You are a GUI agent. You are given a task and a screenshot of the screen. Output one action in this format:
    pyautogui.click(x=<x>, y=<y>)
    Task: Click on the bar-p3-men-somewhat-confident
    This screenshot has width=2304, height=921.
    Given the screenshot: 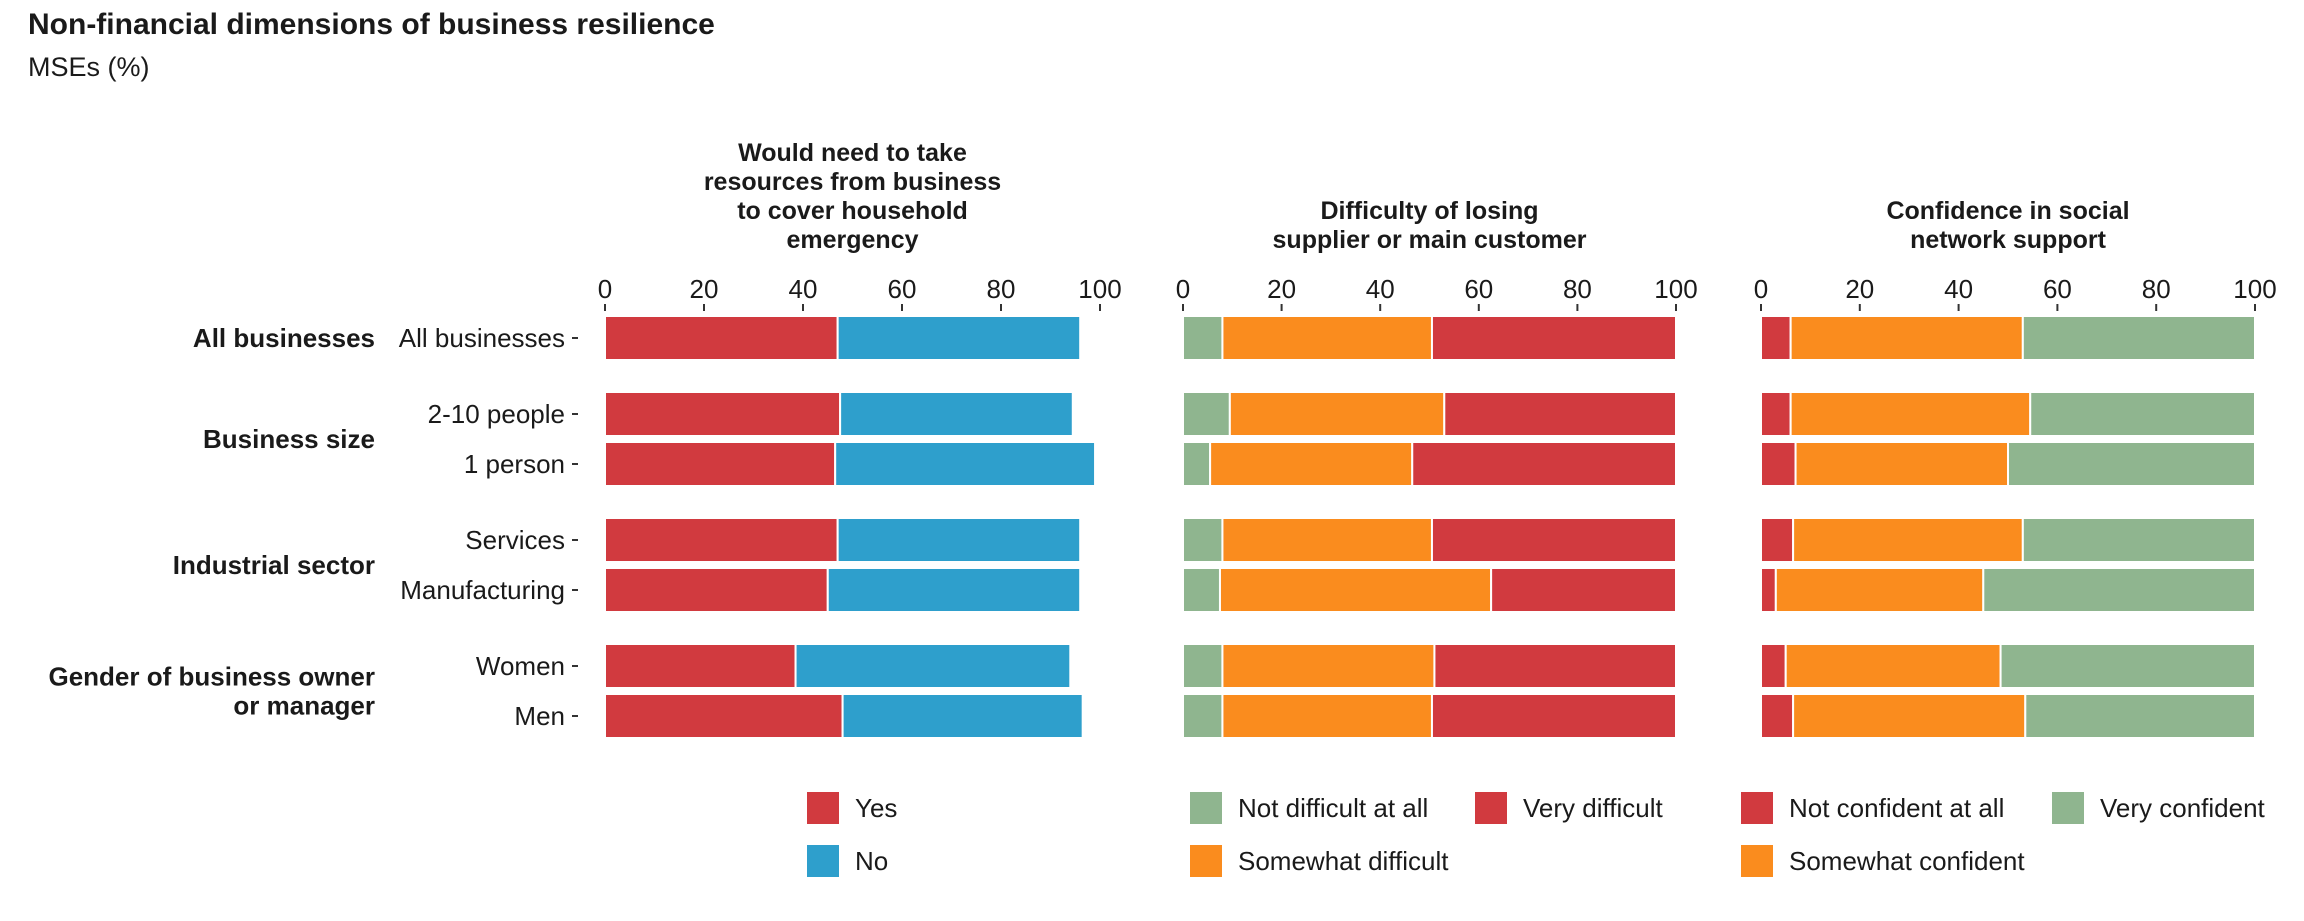 What is the action you would take?
    pyautogui.click(x=1909, y=716)
    